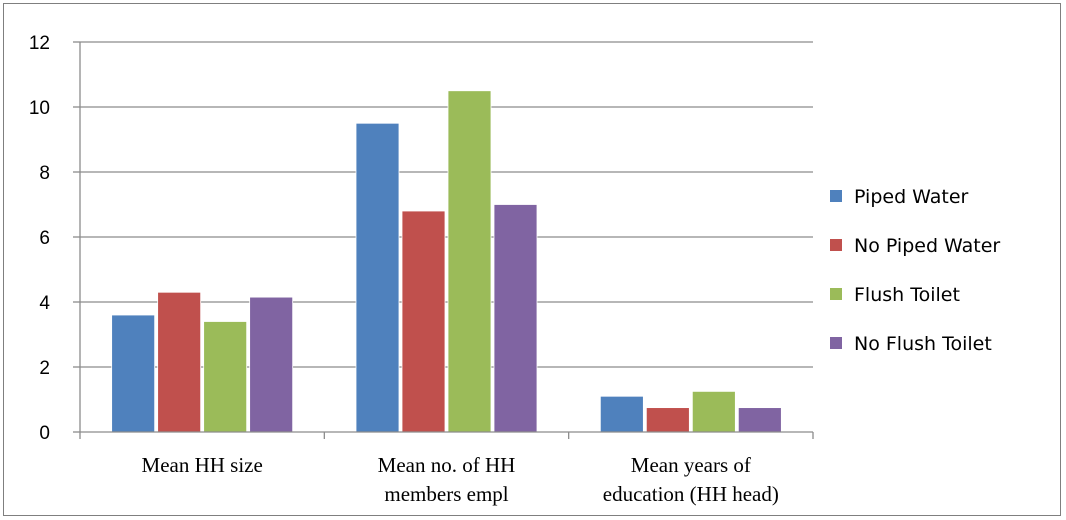  Describe the element at coordinates (39, 43) in the screenshot. I see `y-tick-label: 12` at that location.